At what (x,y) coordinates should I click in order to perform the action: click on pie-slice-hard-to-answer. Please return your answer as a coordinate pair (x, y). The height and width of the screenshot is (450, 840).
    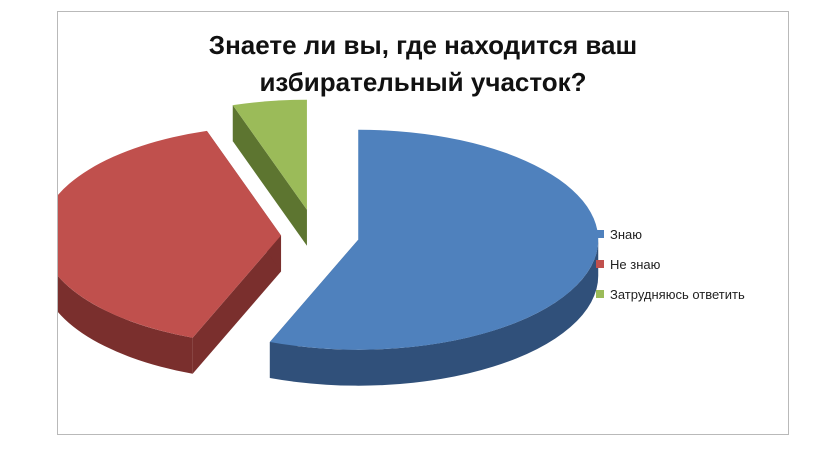
    Looking at the image, I should click on (269, 172).